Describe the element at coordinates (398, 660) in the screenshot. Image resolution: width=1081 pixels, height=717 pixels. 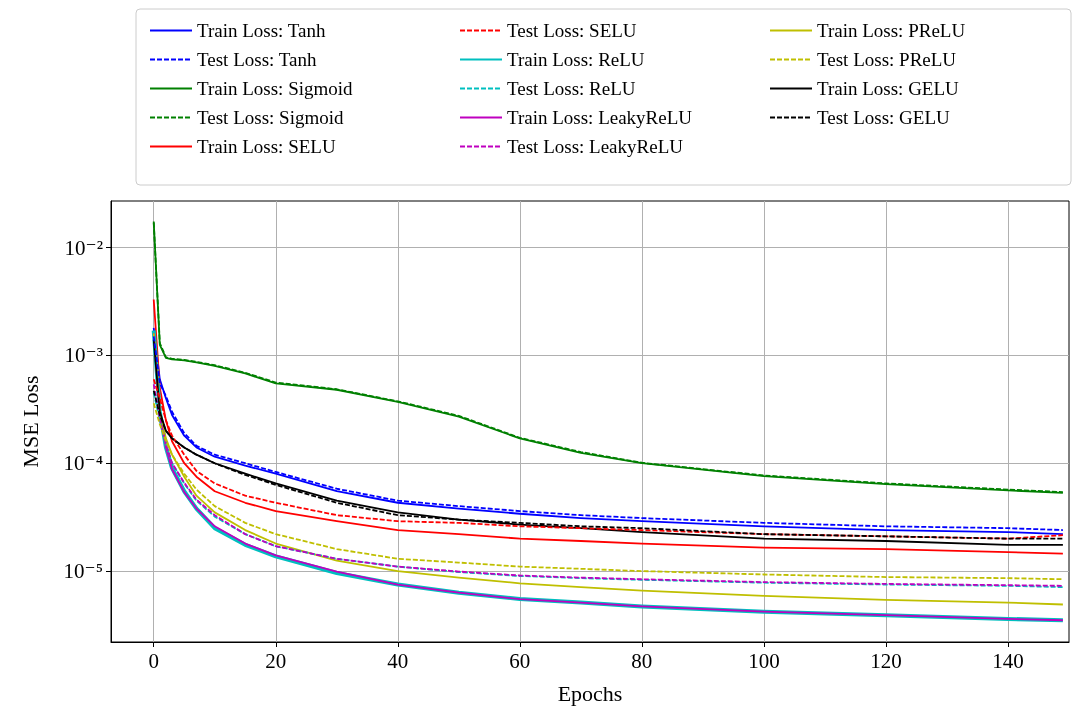
I see `x-tick-label: 40` at that location.